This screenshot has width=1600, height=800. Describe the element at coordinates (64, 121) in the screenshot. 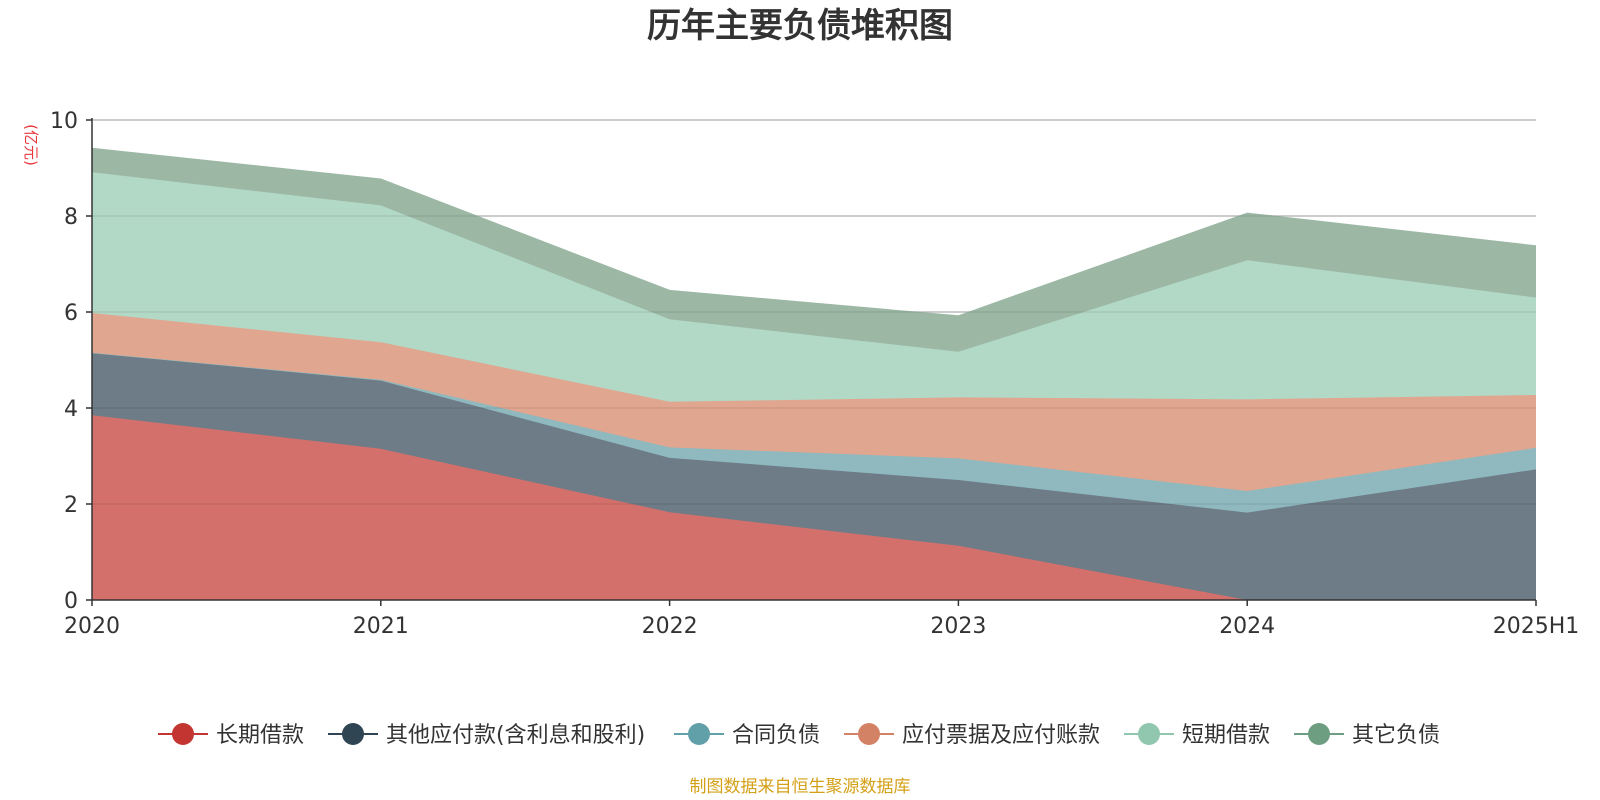

I see `y-tick-label: 10` at that location.